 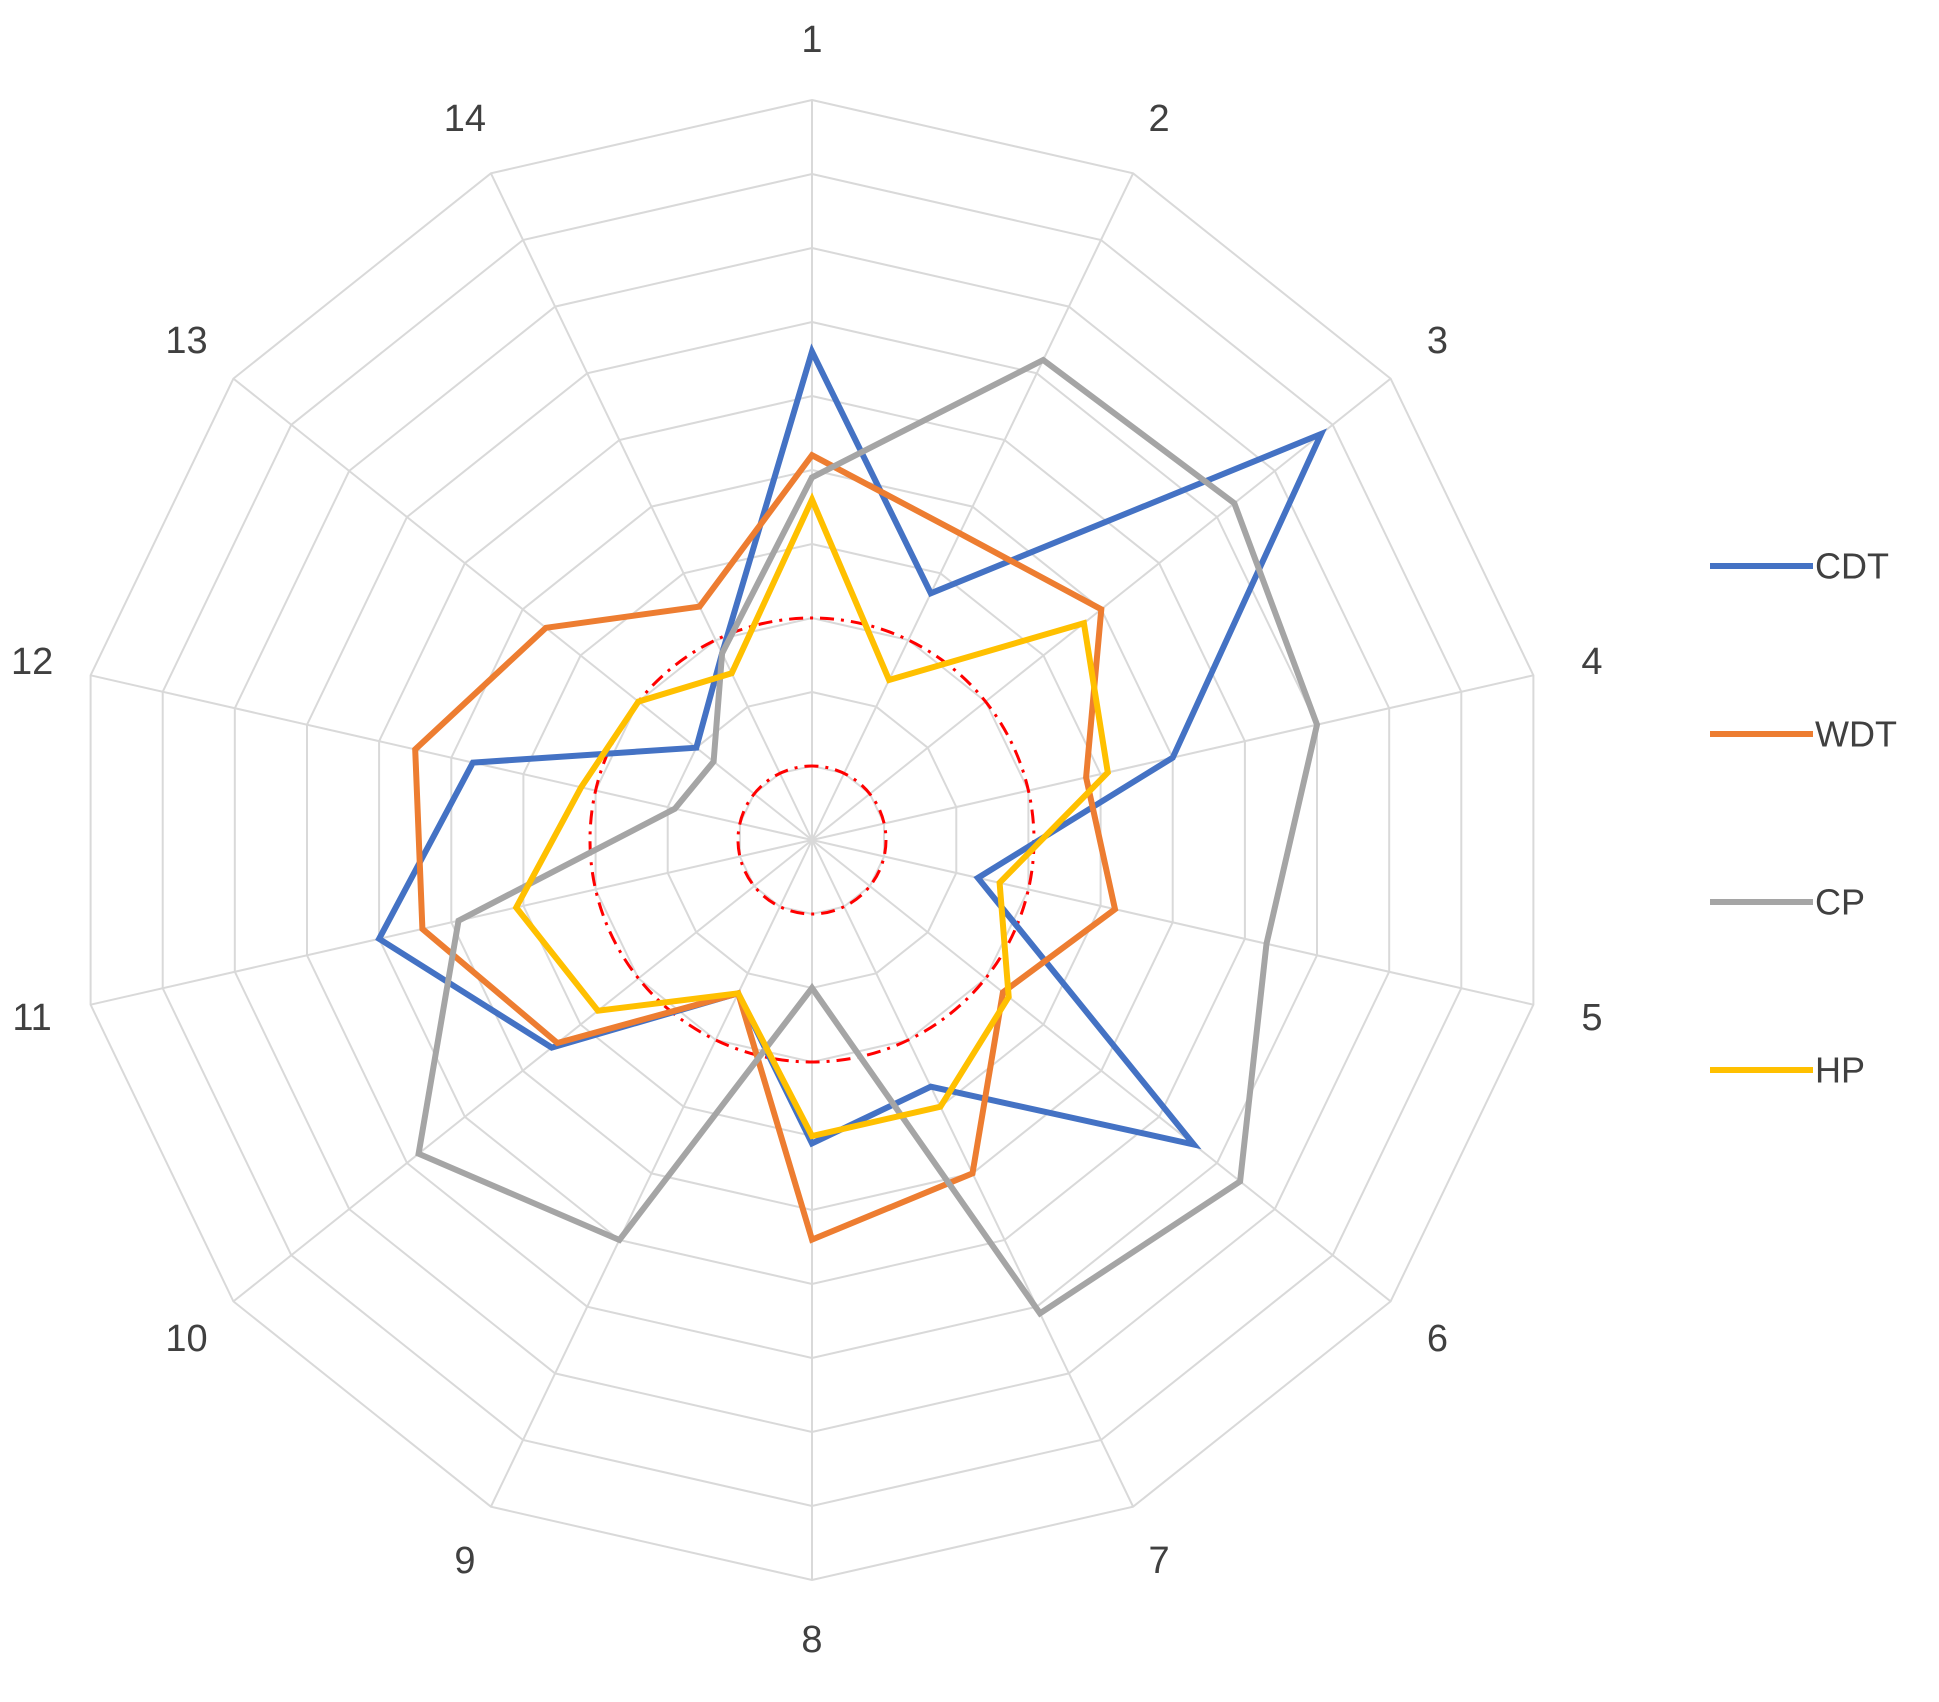 I want to click on axis-label-3: 3, so click(x=1437, y=341).